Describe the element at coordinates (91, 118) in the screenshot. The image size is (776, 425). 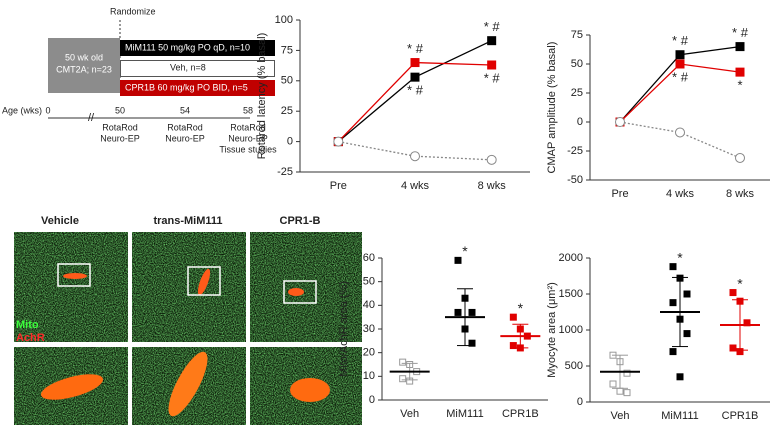
I see `axis-break: //` at that location.